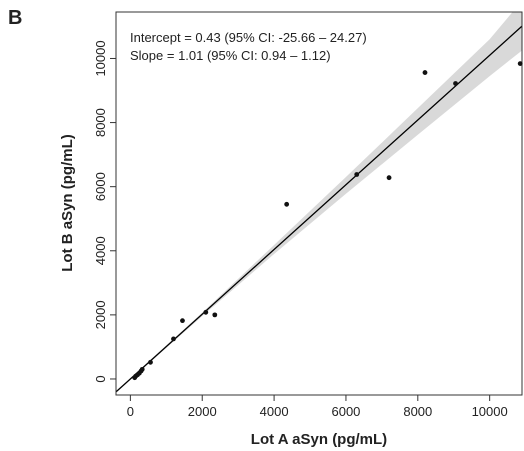  What do you see at coordinates (319, 439) in the screenshot?
I see `x-axis-label: Lot A aSyn (pg/mL)` at bounding box center [319, 439].